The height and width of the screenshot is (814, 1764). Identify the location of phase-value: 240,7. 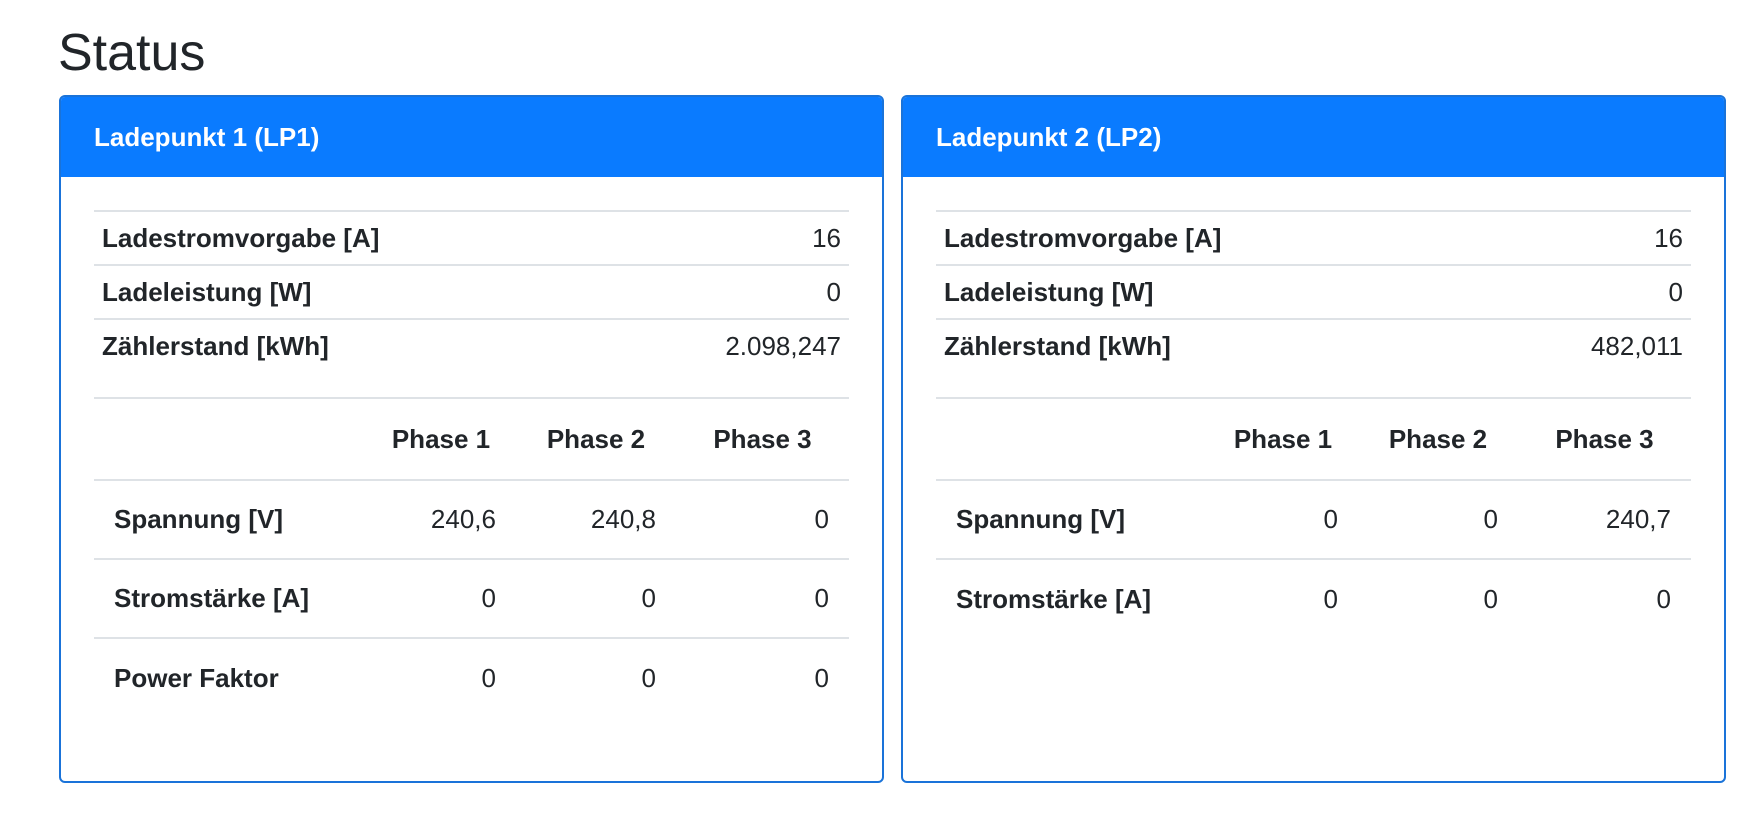
(1604, 520).